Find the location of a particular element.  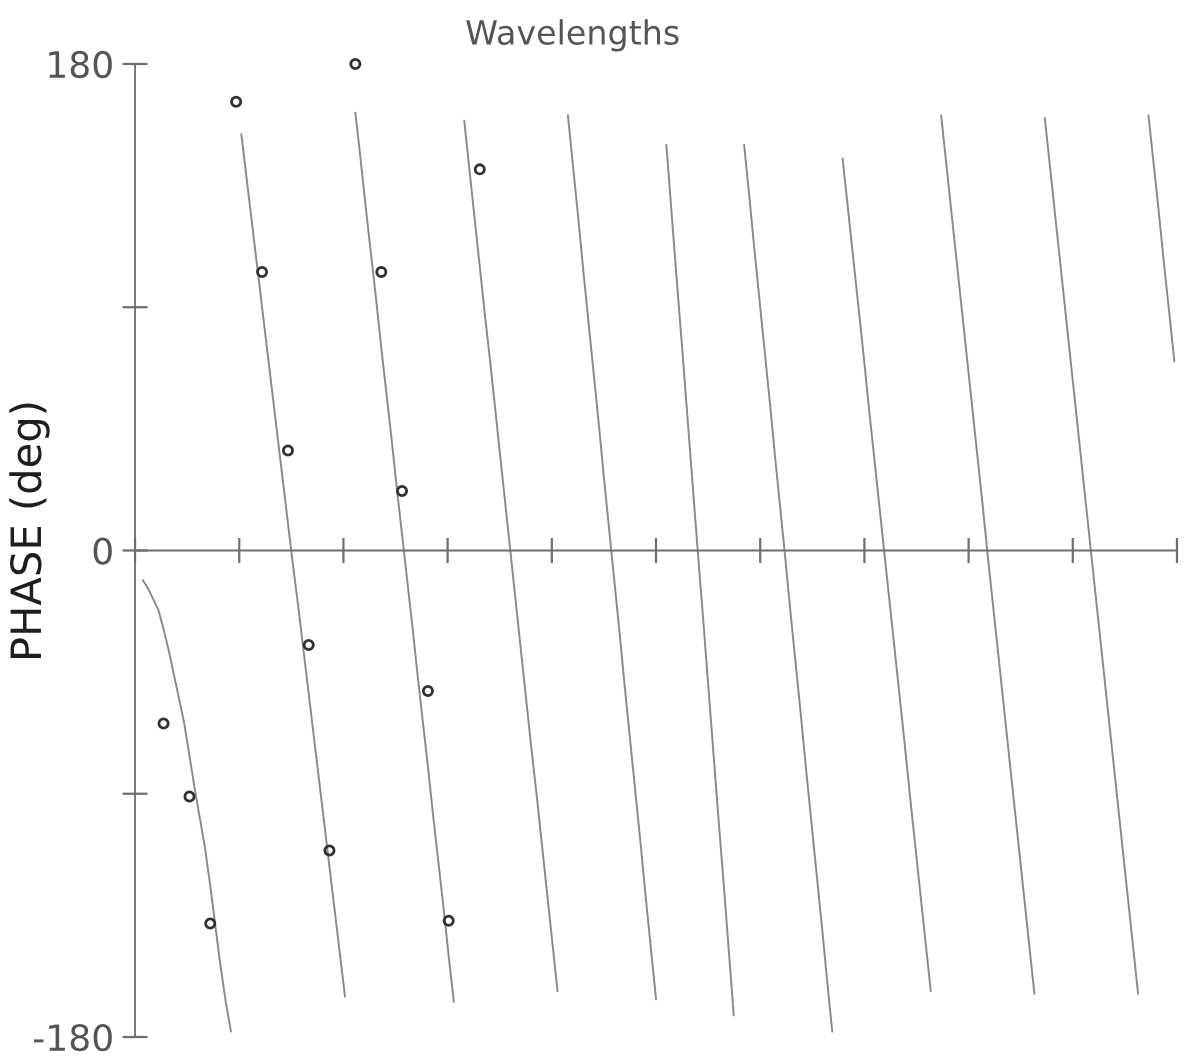

y-tick-label: 180 is located at coordinates (80, 64).